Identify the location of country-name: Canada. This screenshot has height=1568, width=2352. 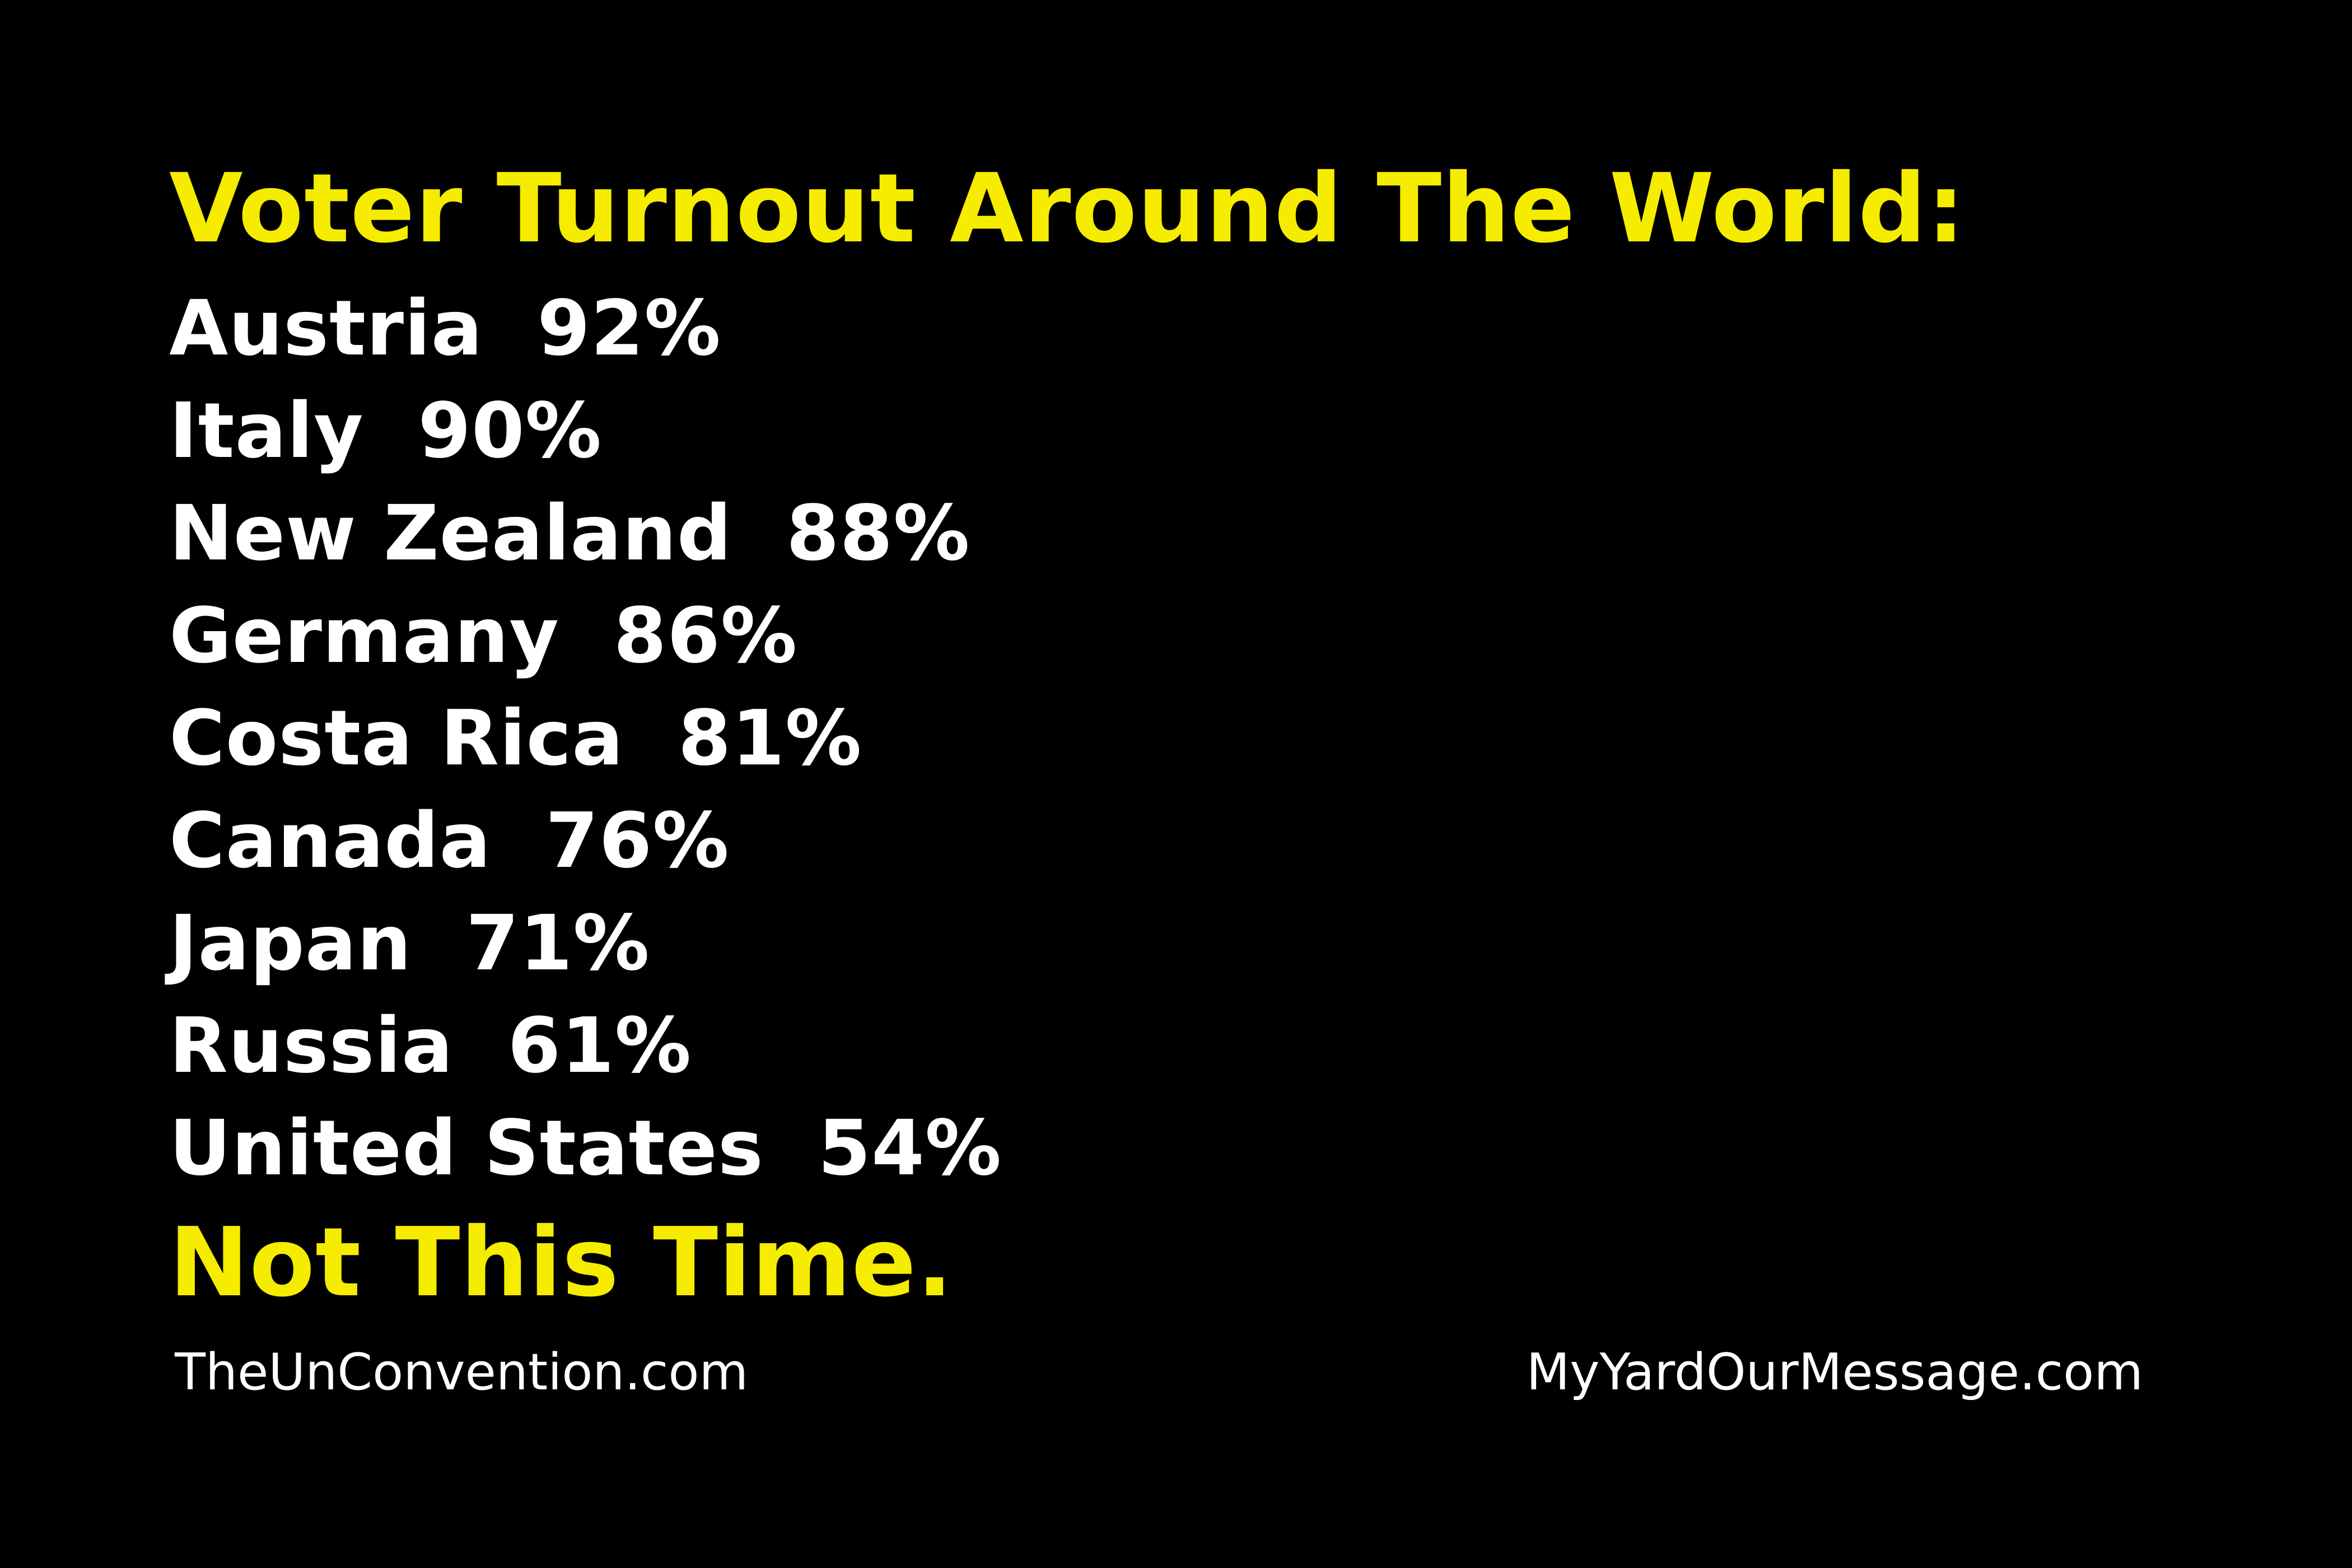
(331, 841).